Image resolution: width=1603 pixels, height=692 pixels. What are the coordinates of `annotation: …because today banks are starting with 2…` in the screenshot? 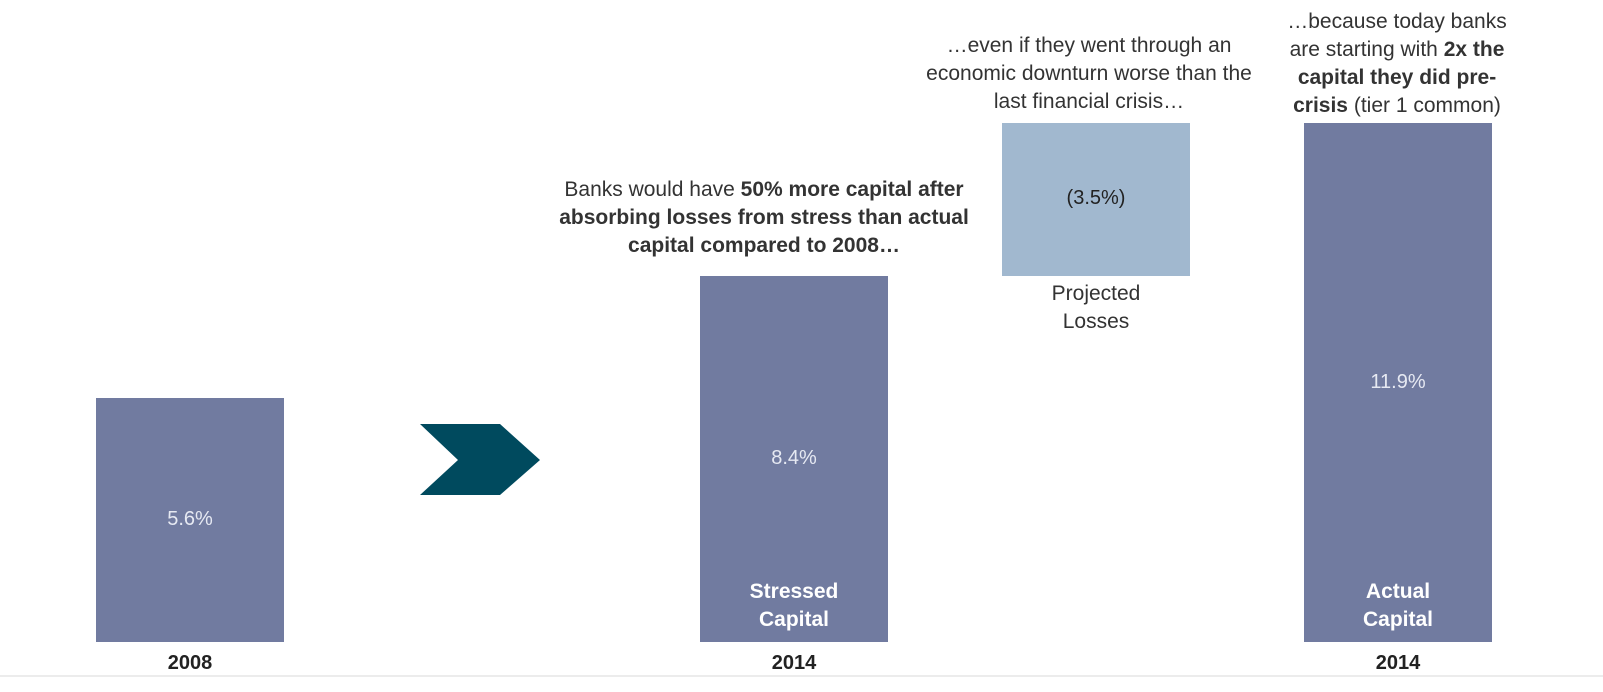 It's located at (1397, 64).